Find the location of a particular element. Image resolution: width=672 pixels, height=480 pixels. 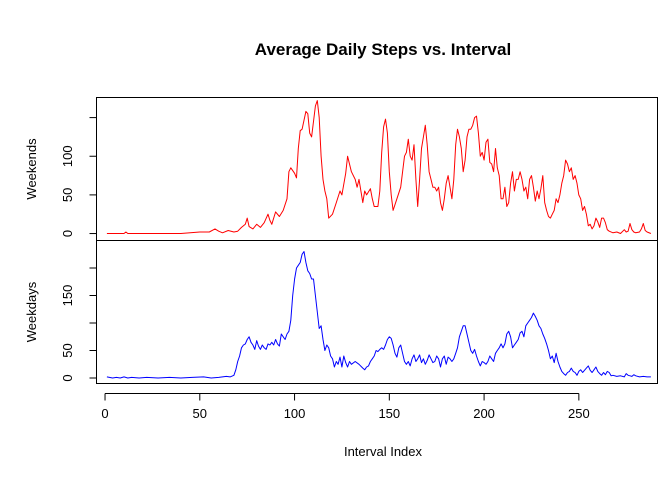

weekends-y-ticks: 0 50 100 is located at coordinates (78, 177).